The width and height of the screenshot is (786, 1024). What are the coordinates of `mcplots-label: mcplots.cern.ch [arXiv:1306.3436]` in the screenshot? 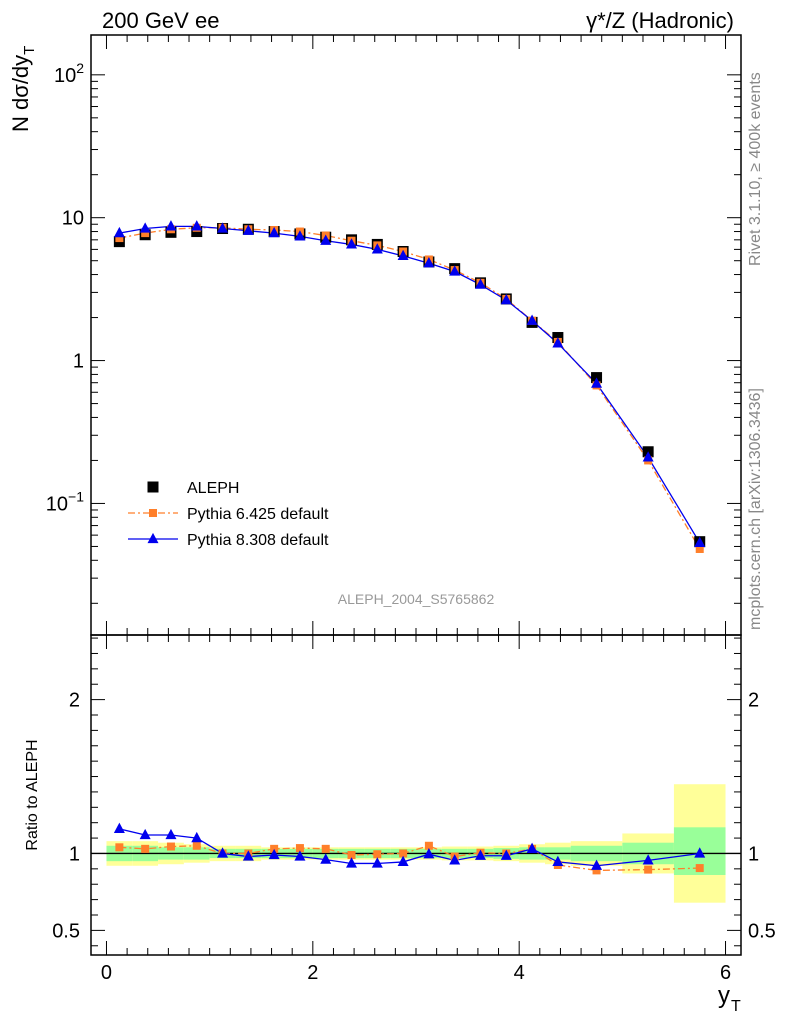 It's located at (755, 509).